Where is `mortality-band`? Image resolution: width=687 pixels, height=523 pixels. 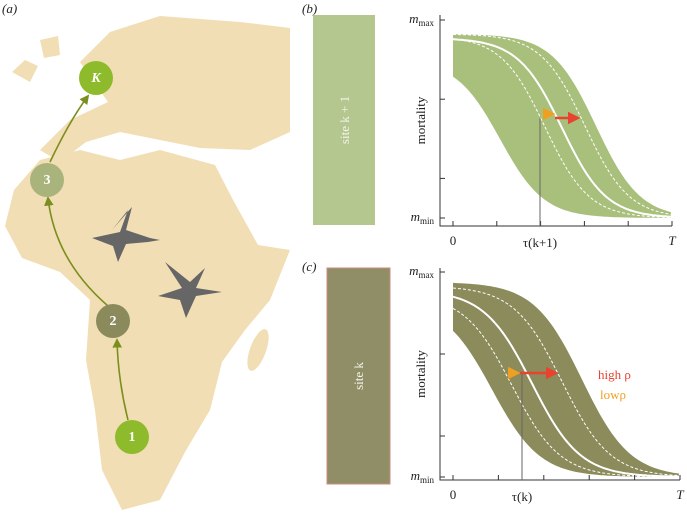
mortality-band is located at coordinates (566, 379).